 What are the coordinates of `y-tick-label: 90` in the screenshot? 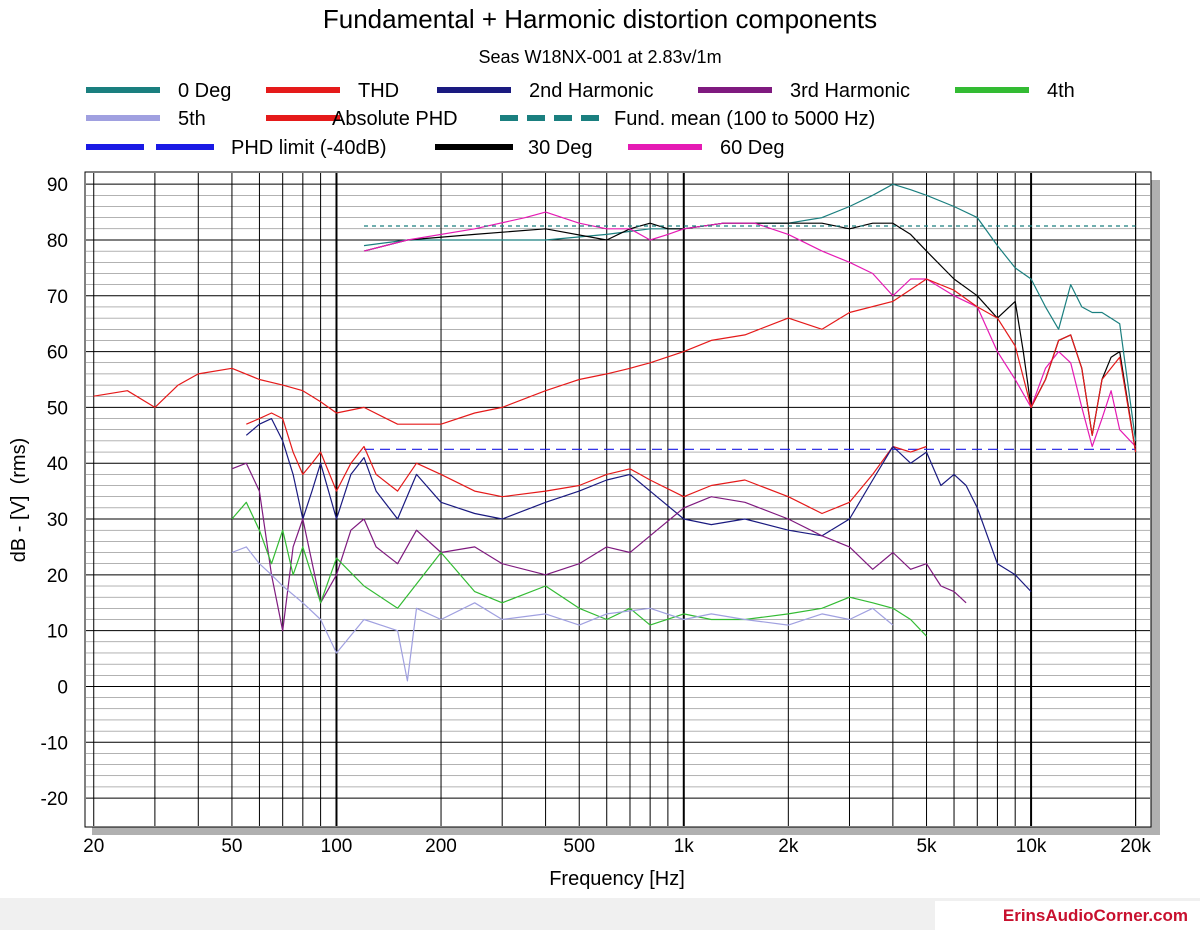 It's located at (57, 185).